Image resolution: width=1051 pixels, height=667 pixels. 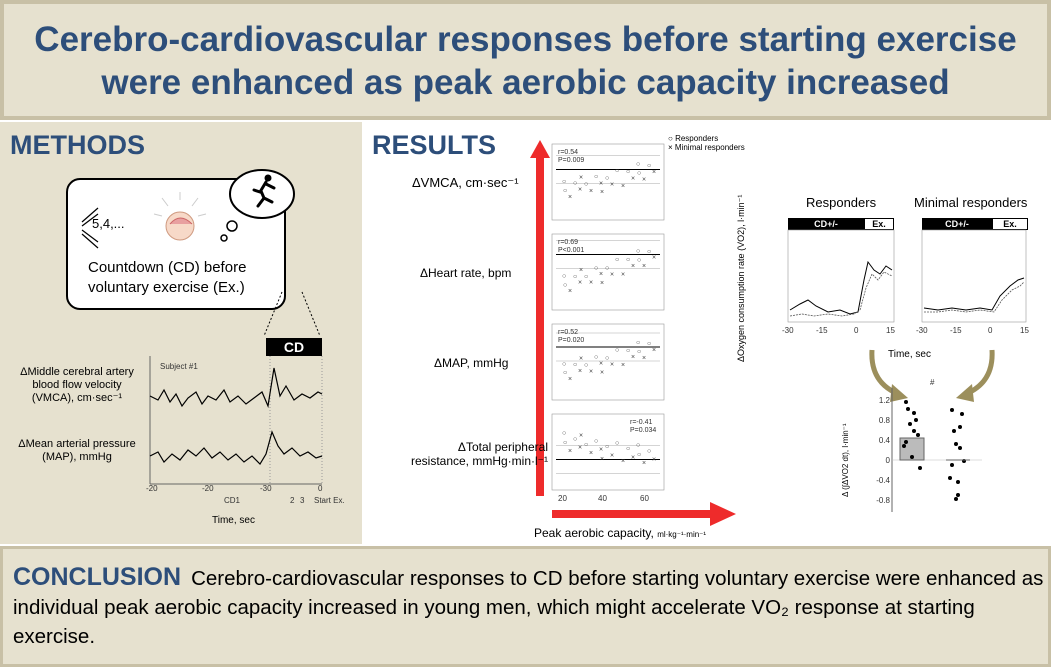 What do you see at coordinates (434, 145) in the screenshot?
I see `results-heading: RESULTS` at bounding box center [434, 145].